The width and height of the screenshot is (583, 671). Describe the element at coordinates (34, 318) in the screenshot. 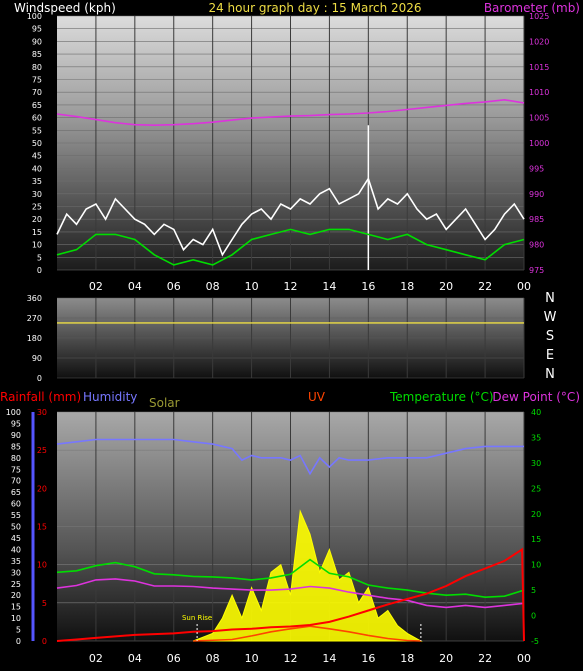

I see `direction-tick: 270` at that location.